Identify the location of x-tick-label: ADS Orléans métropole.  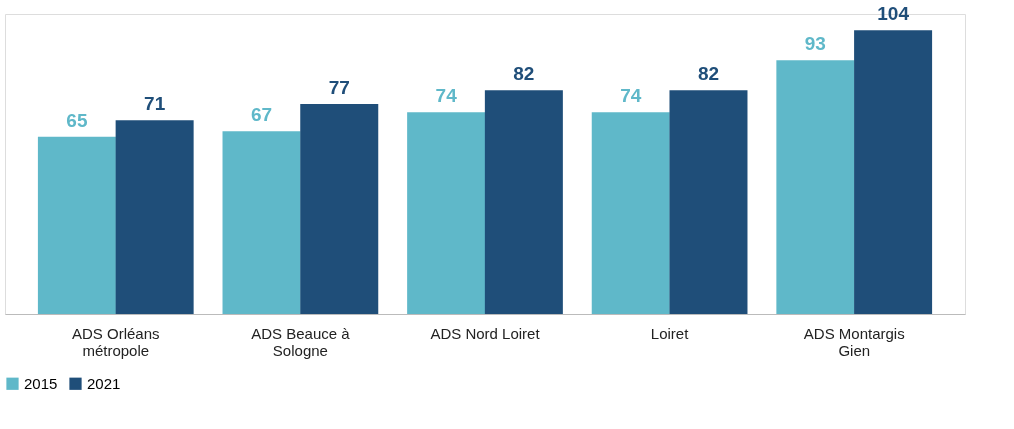
(116, 341).